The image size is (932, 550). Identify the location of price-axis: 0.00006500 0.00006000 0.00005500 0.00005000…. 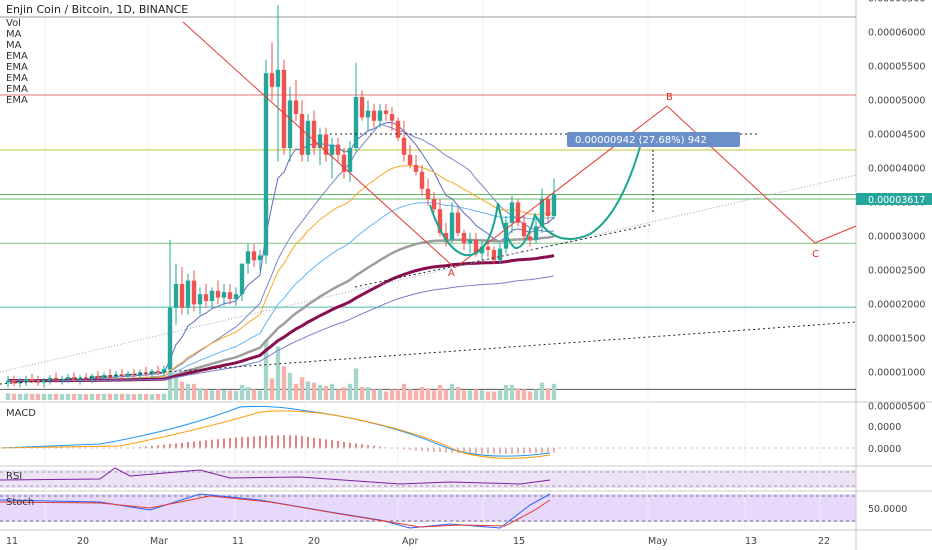
(896, 206).